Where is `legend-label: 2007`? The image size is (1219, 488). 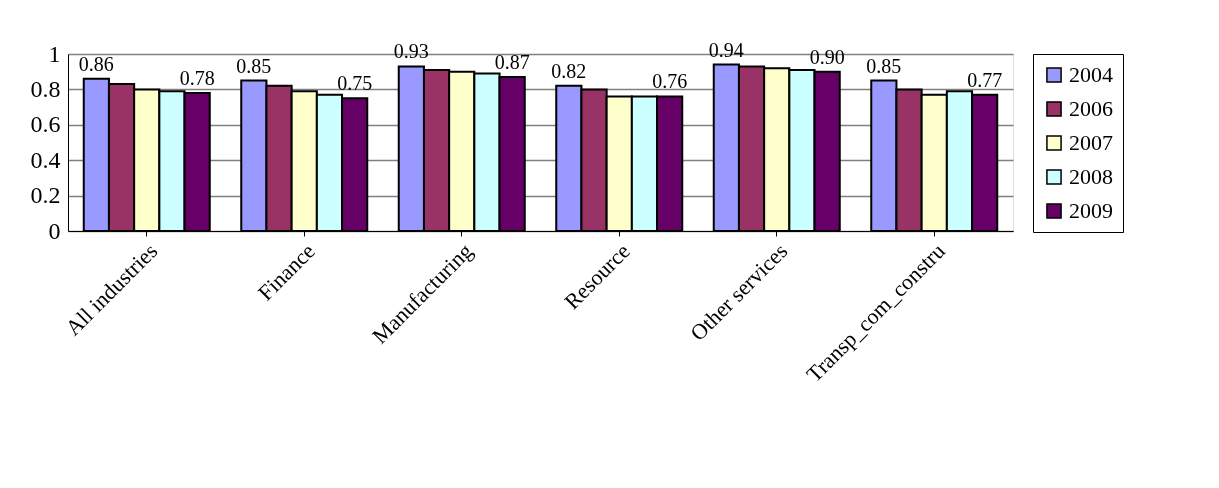
legend-label: 2007 is located at coordinates (1091, 142).